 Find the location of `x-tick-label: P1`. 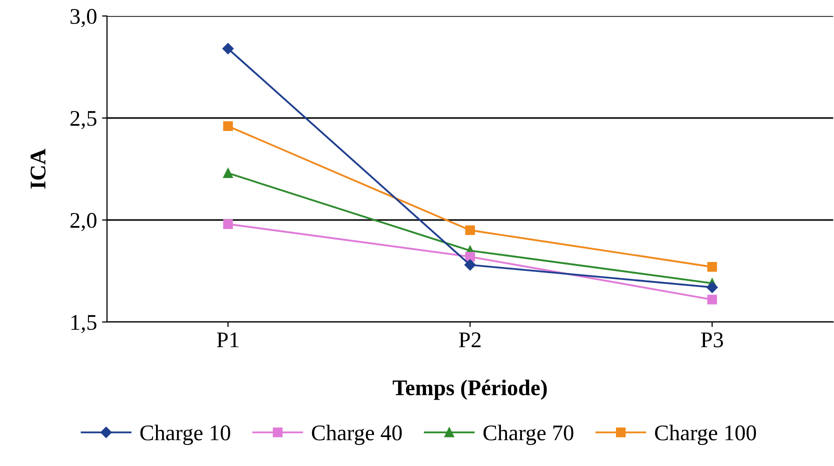

x-tick-label: P1 is located at coordinates (227, 340).